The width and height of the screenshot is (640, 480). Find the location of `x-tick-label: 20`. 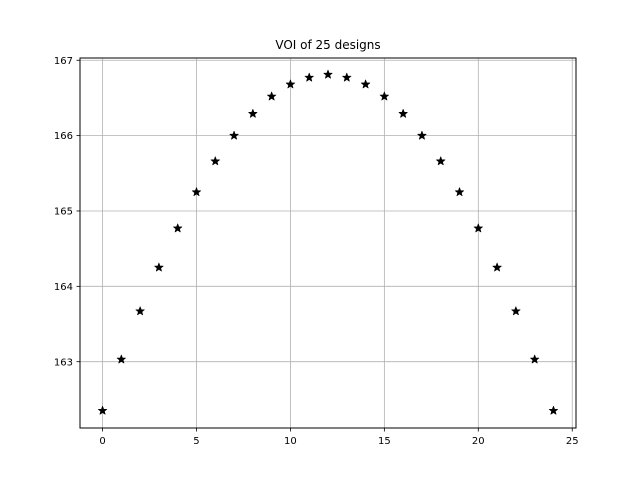

x-tick-label: 20 is located at coordinates (478, 441).